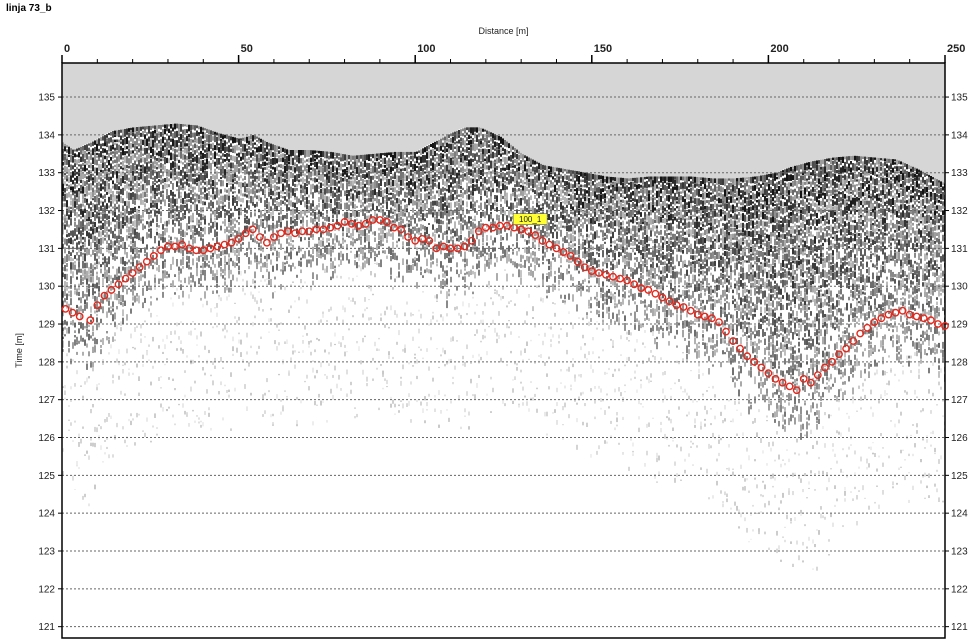  Describe the element at coordinates (959, 589) in the screenshot. I see `y-tick-label-right: 122` at that location.